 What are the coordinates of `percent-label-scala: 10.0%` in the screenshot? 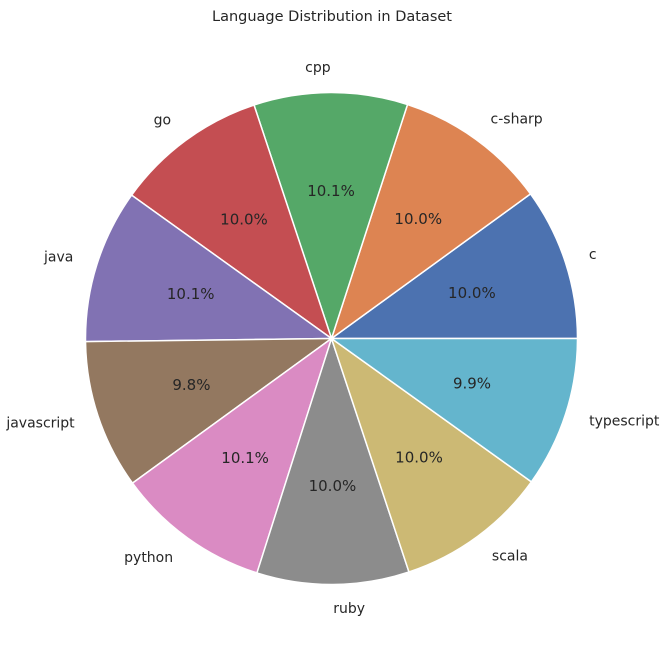 It's located at (419, 457).